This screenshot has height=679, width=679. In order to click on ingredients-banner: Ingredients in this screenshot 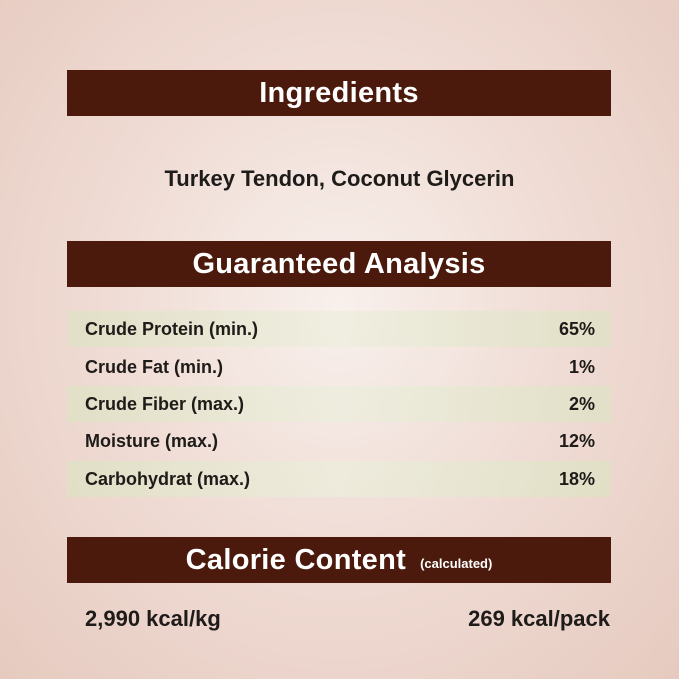, I will do `click(339, 93)`.